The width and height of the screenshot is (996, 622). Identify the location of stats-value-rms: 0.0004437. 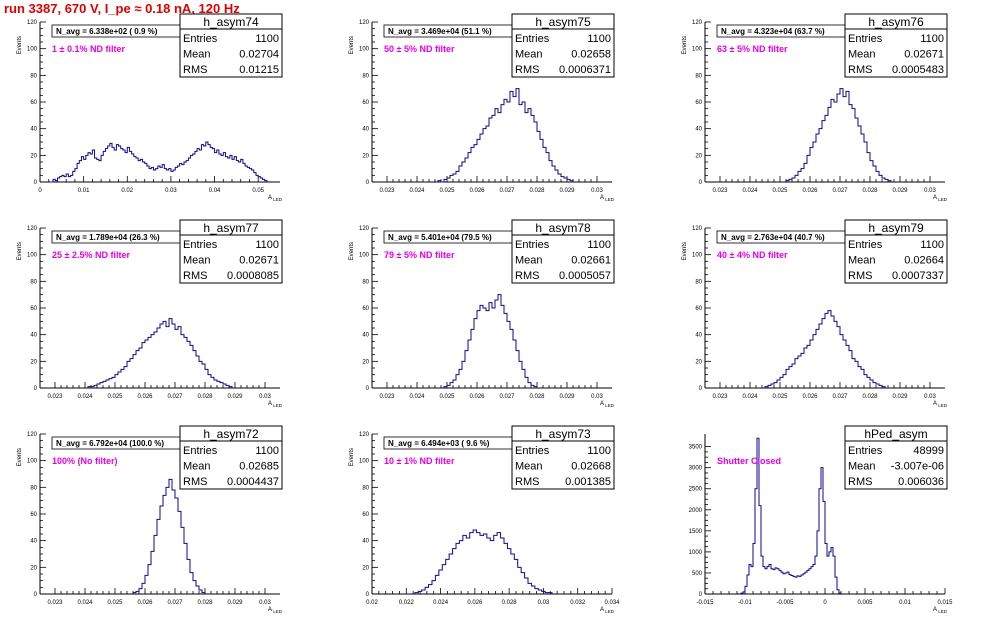
(253, 482).